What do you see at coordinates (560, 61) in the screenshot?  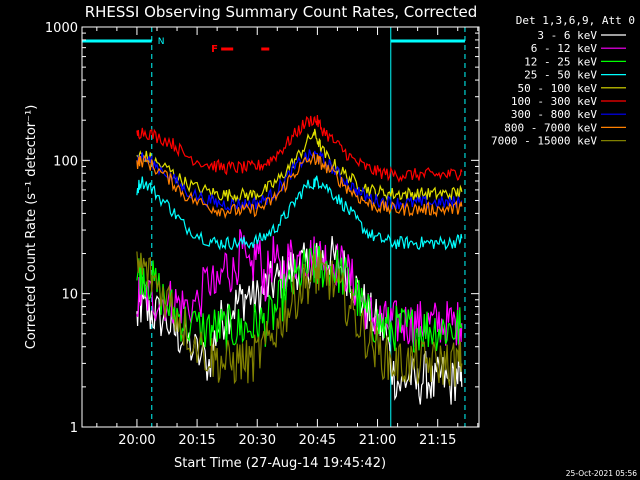 I see `legend-label-2: 12 - 25 keV` at bounding box center [560, 61].